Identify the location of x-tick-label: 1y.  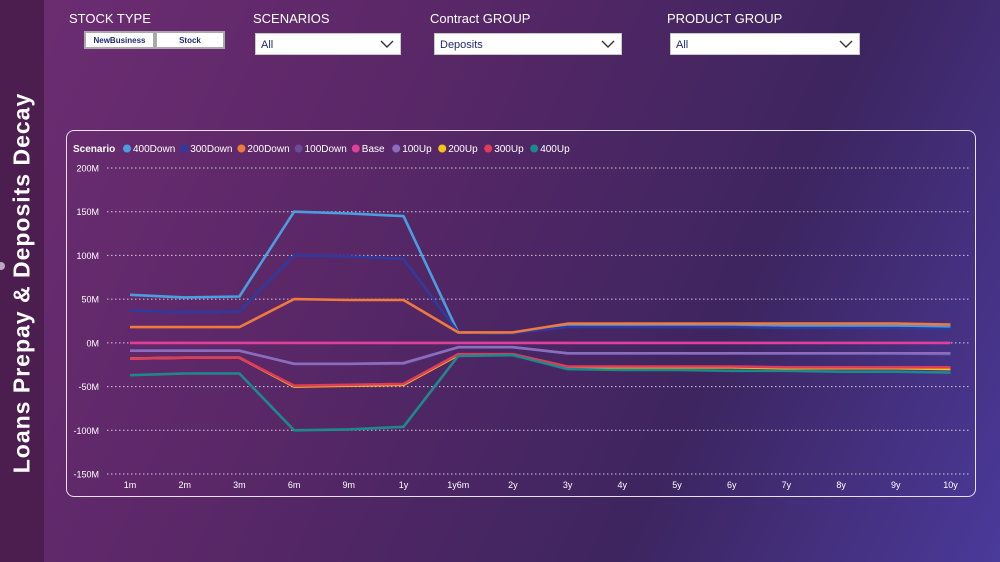
(404, 485).